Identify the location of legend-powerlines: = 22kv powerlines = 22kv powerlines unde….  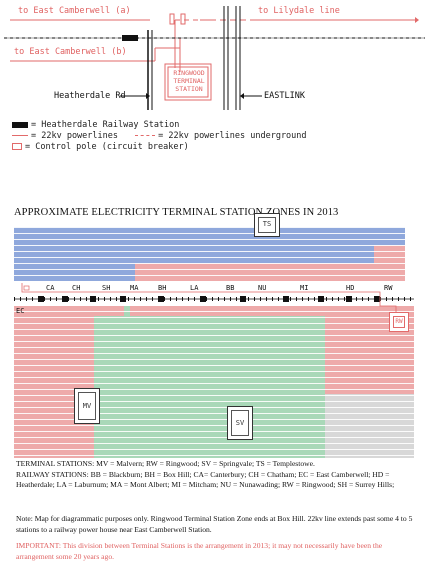
(159, 136).